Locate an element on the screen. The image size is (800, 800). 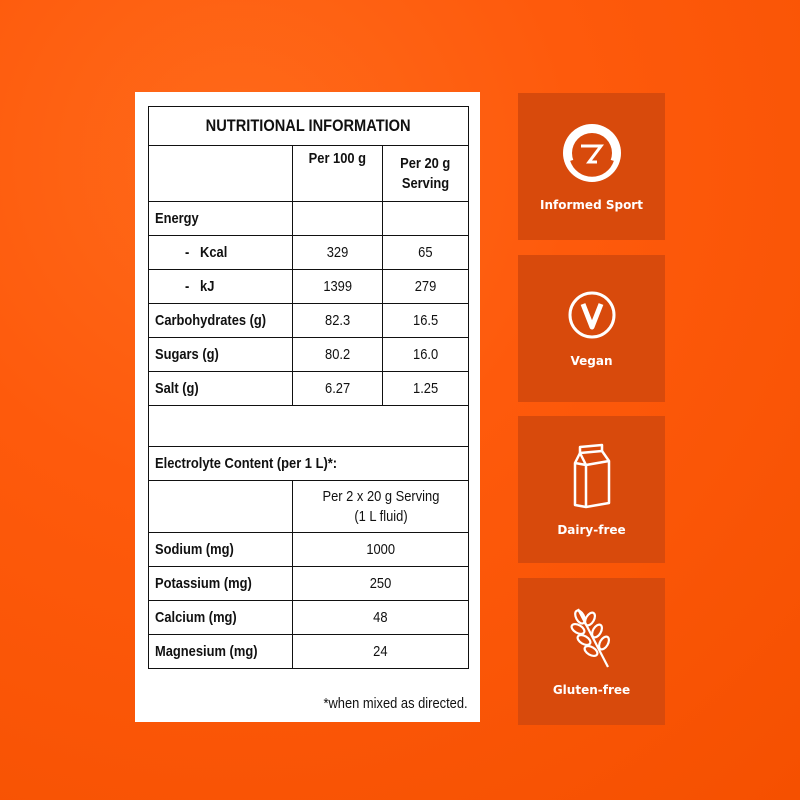
badge-vegan: Vegan is located at coordinates (591, 328).